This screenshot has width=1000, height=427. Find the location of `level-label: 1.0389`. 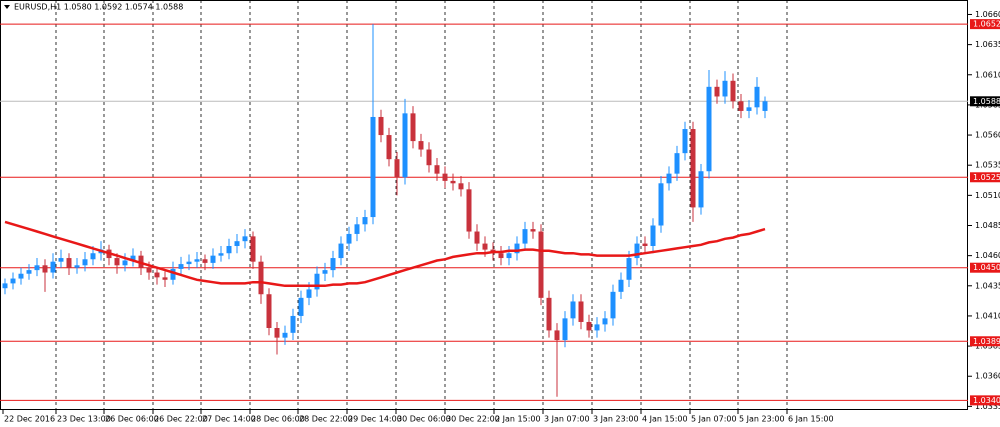

level-label: 1.0389 is located at coordinates (986, 341).